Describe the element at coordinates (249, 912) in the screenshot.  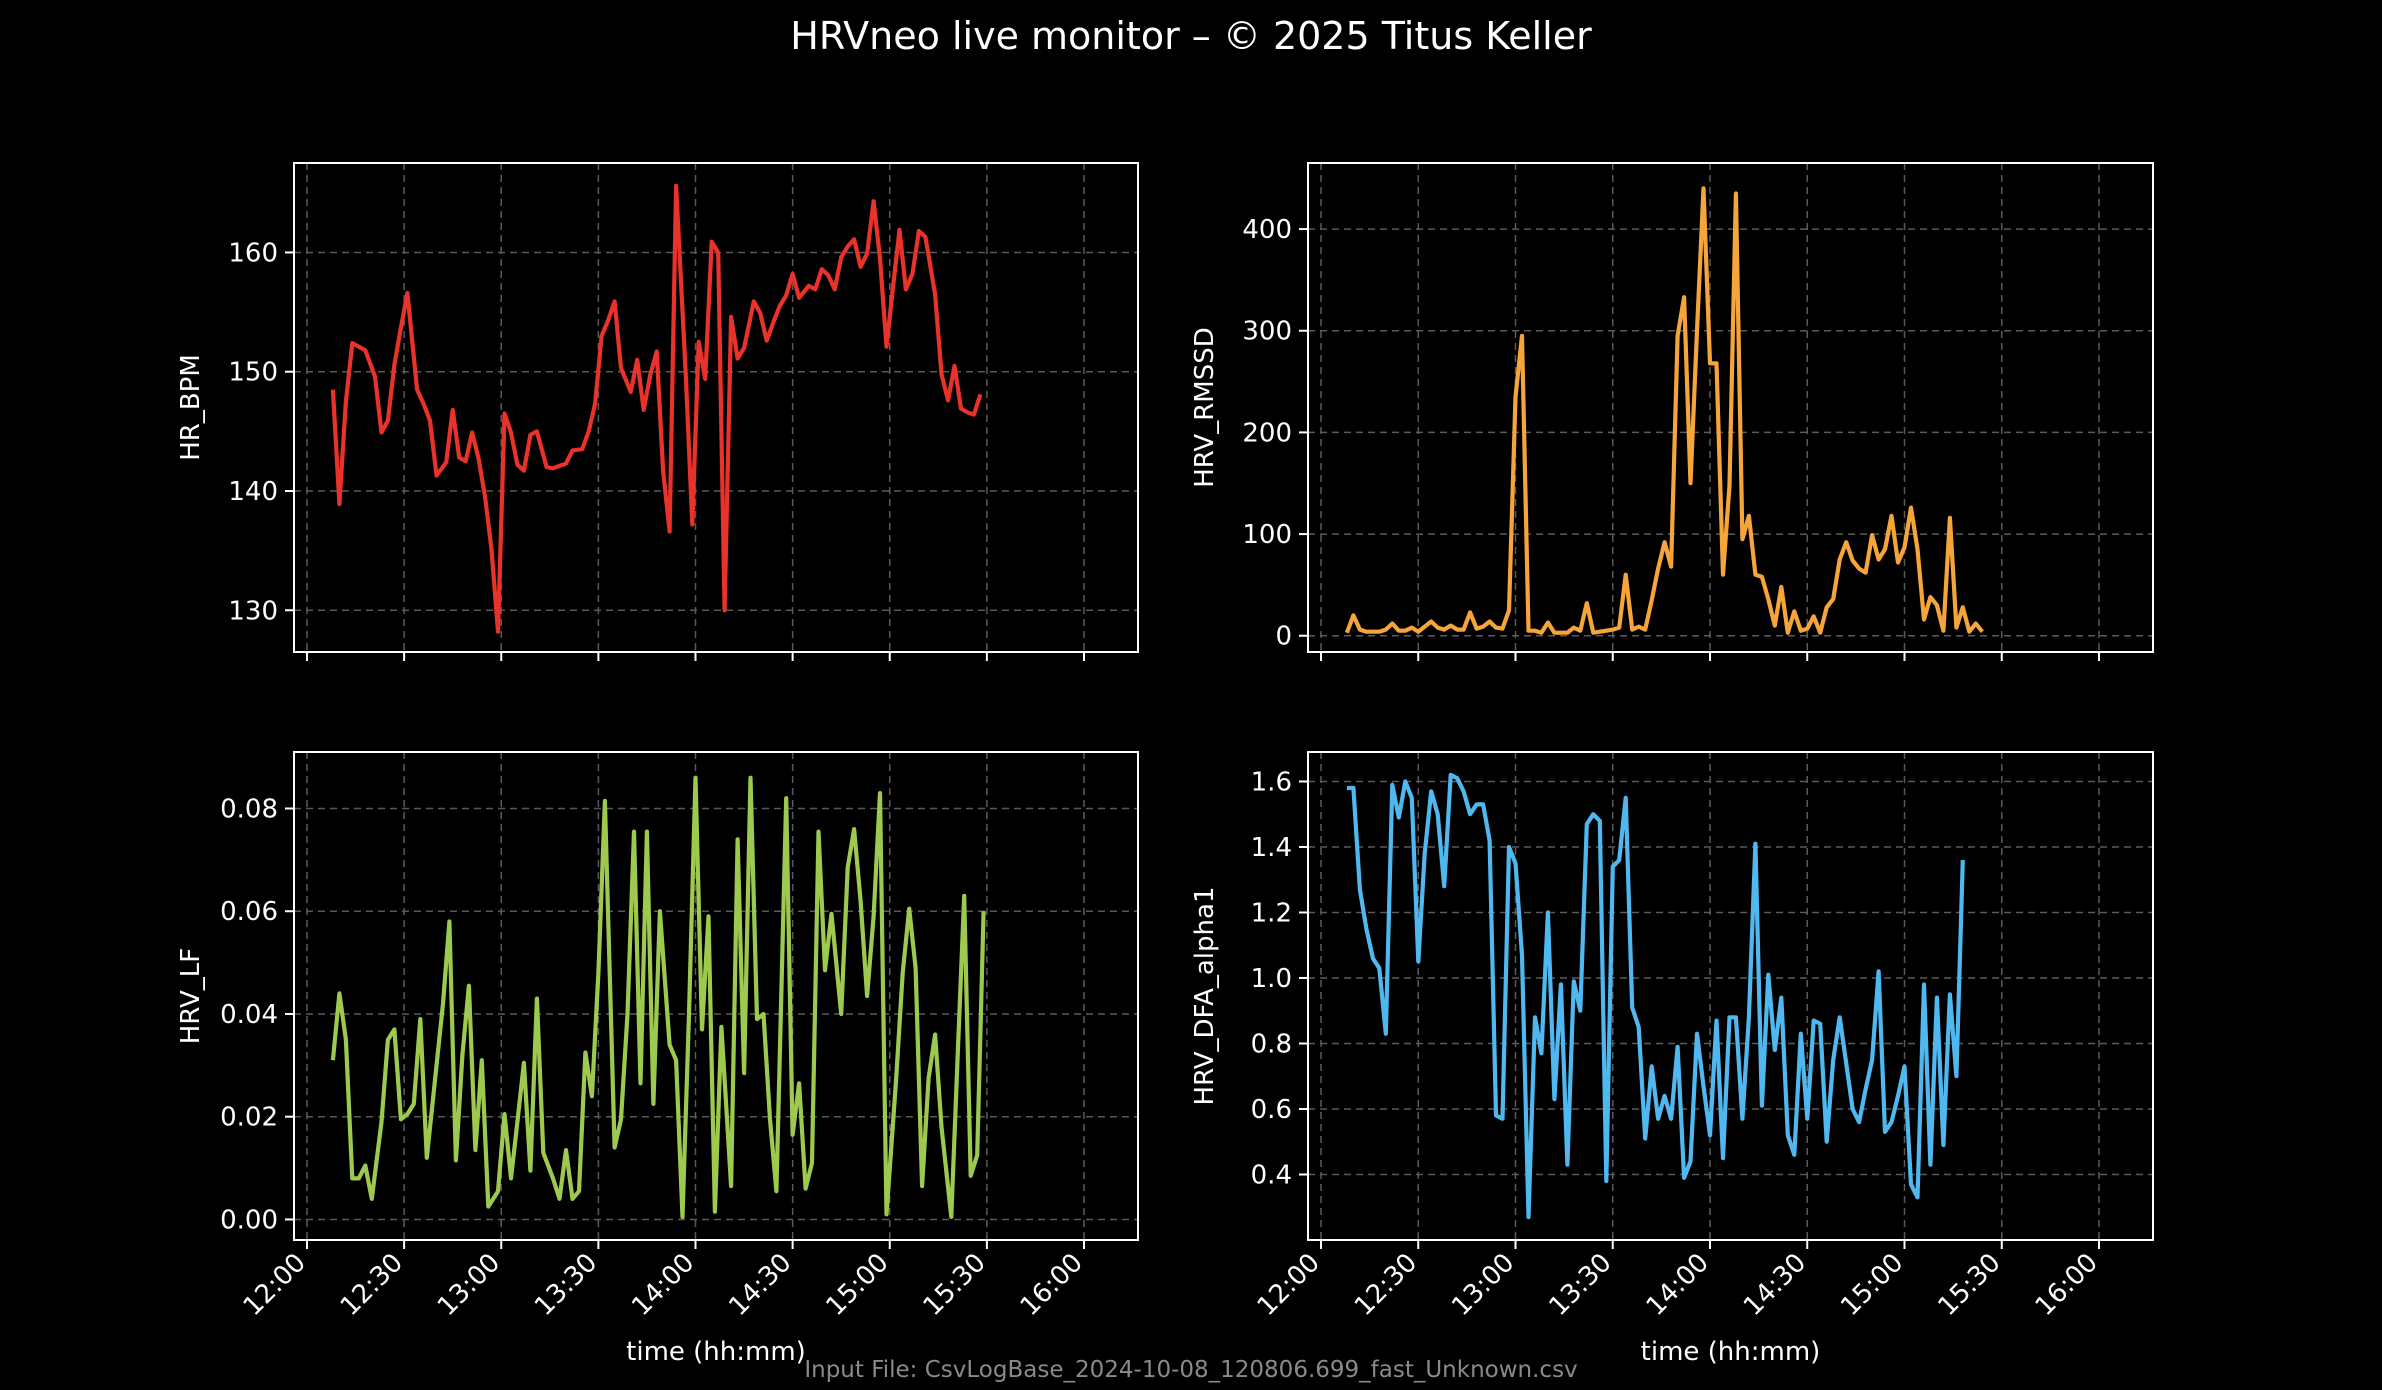
I see `y-tick-label: 0.06` at that location.